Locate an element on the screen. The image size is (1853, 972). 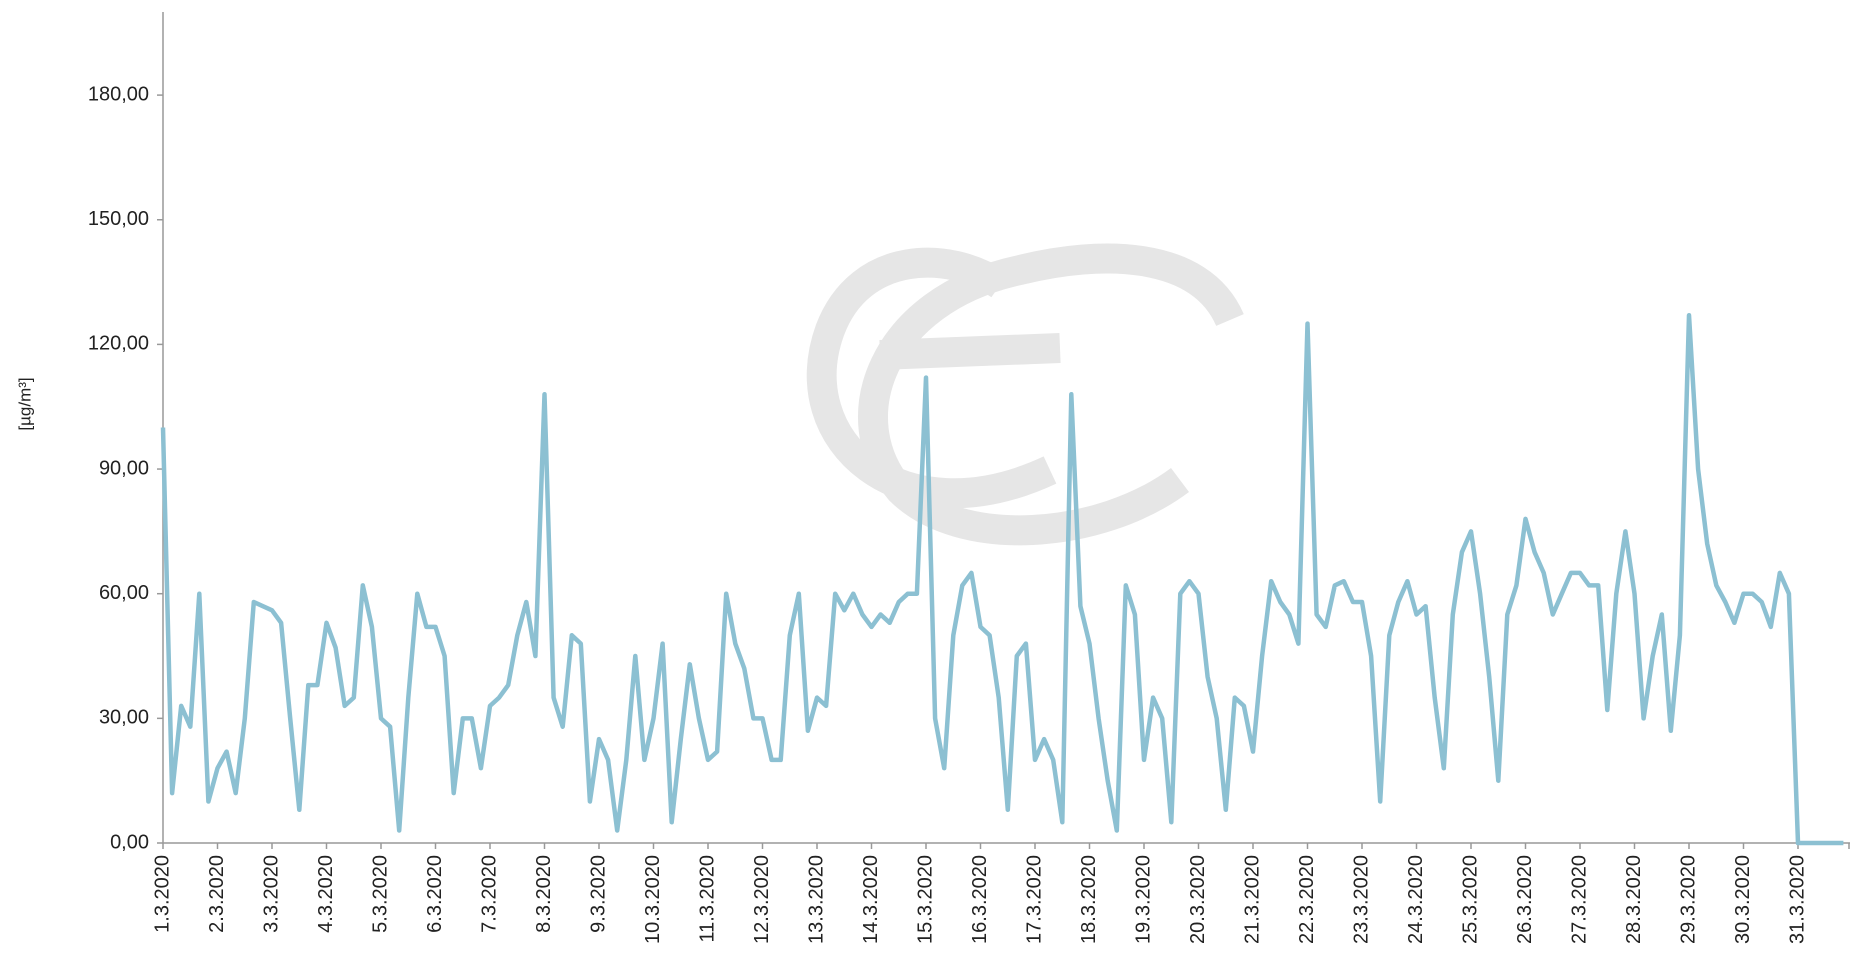
x-tick-label: 12.3.2020 is located at coordinates (762, 899).